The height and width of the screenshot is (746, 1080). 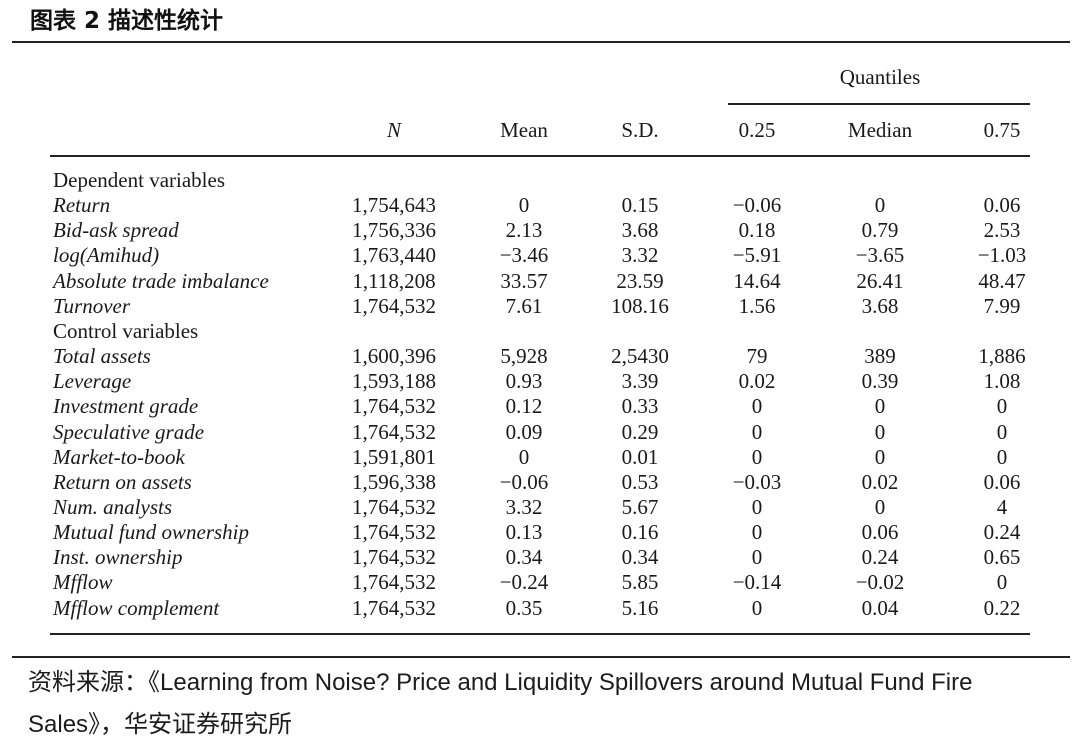 I want to click on table-cell: 1.56, so click(x=757, y=305).